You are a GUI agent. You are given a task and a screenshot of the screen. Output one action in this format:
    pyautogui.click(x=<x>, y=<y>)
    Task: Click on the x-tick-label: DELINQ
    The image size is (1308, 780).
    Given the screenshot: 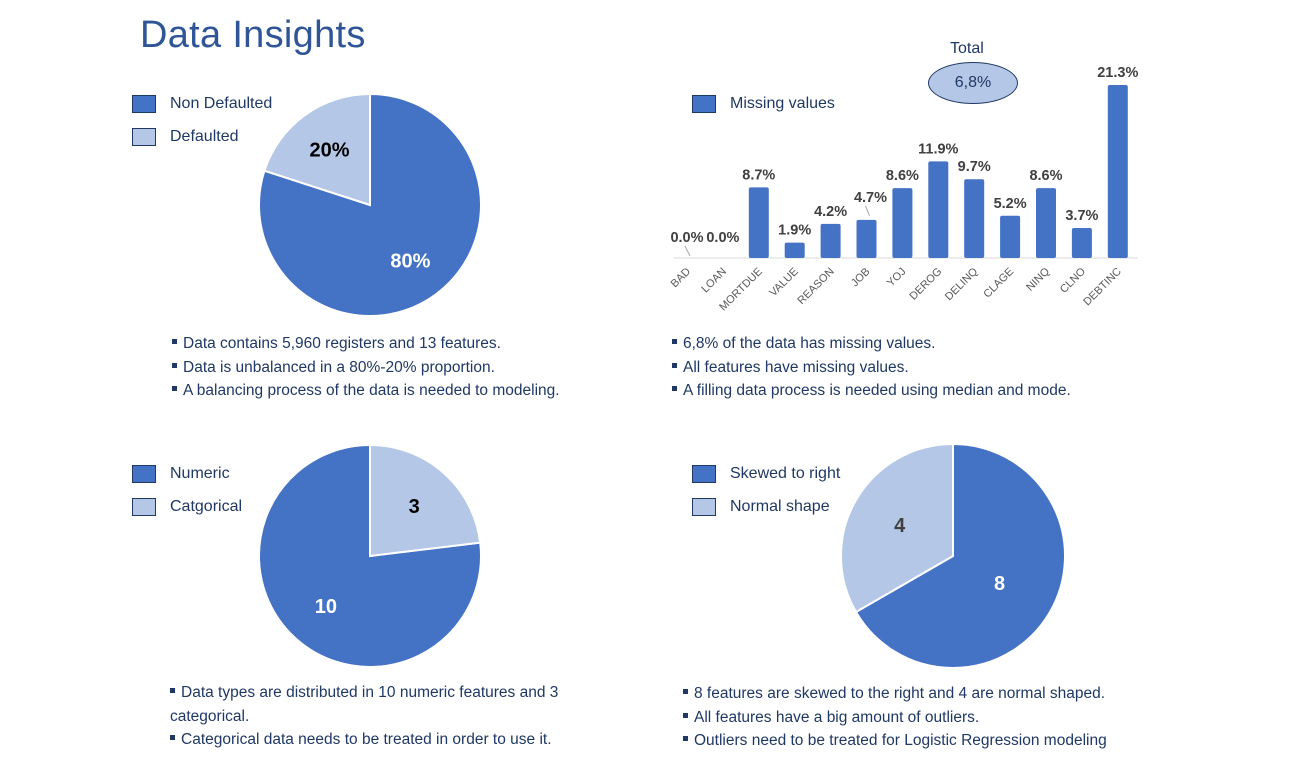 What is the action you would take?
    pyautogui.click(x=962, y=284)
    